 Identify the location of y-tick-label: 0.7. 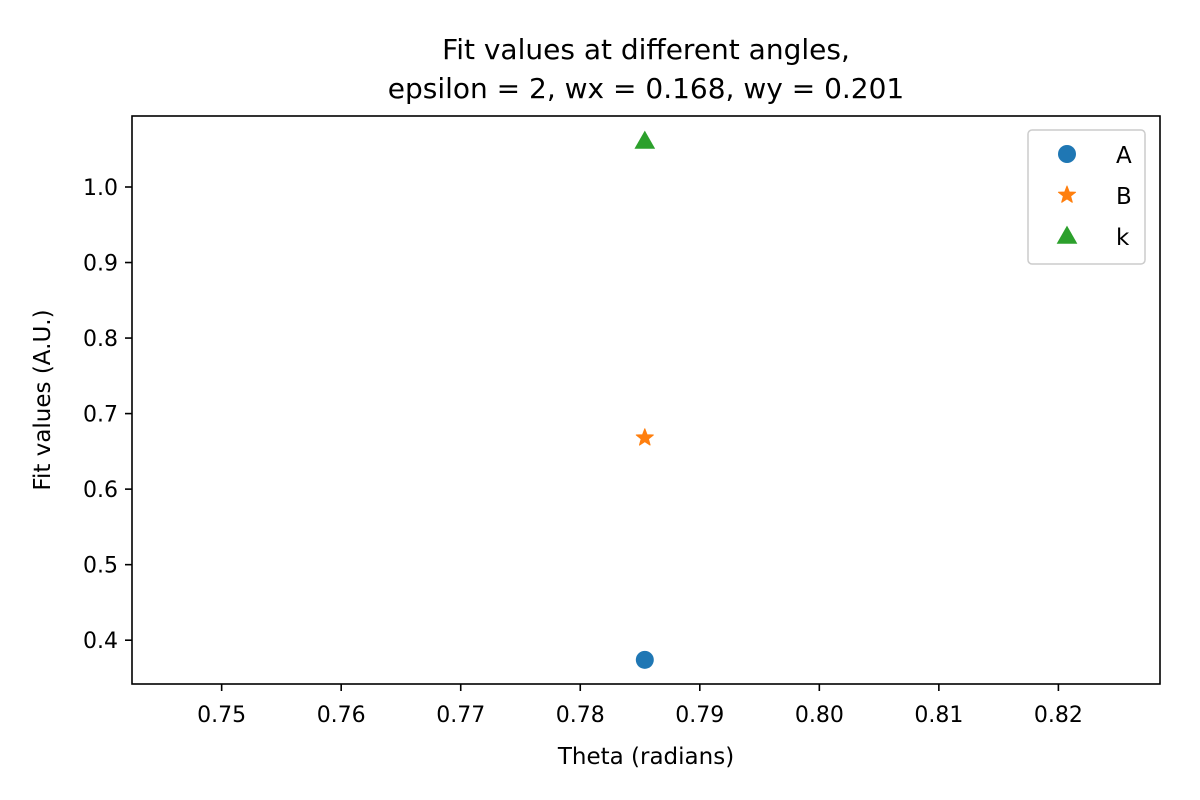
(100, 415).